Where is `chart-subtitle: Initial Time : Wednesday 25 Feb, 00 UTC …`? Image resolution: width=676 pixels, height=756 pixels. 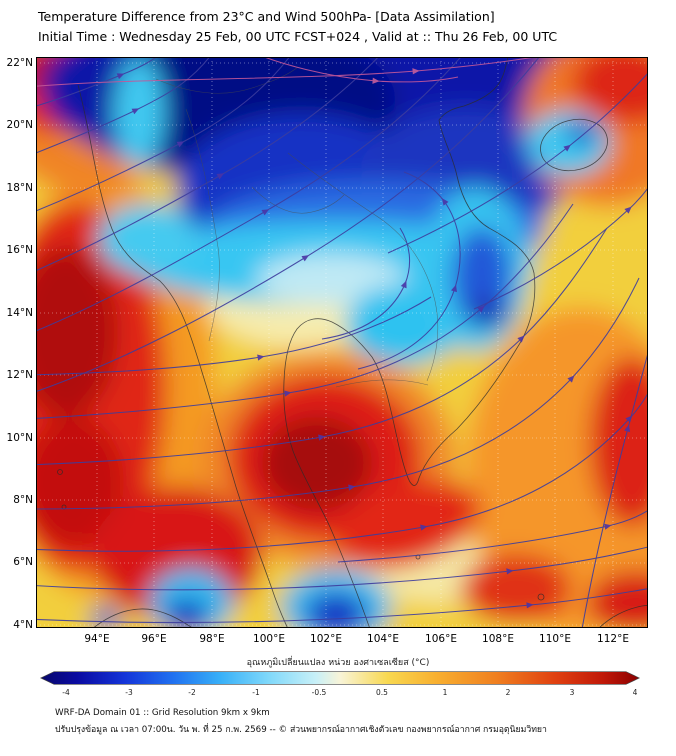 chart-subtitle: Initial Time : Wednesday 25 Feb, 00 UTC … is located at coordinates (298, 37).